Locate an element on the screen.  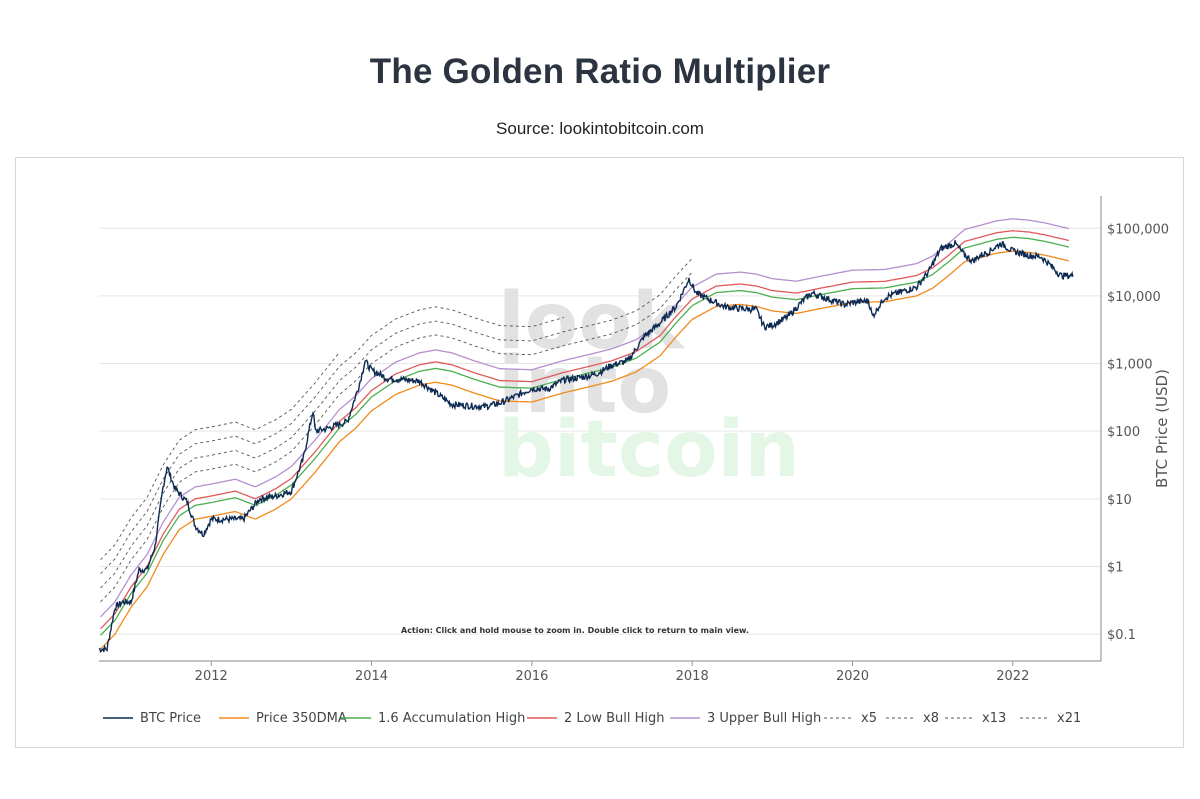
legend-label: x21 is located at coordinates (1069, 718).